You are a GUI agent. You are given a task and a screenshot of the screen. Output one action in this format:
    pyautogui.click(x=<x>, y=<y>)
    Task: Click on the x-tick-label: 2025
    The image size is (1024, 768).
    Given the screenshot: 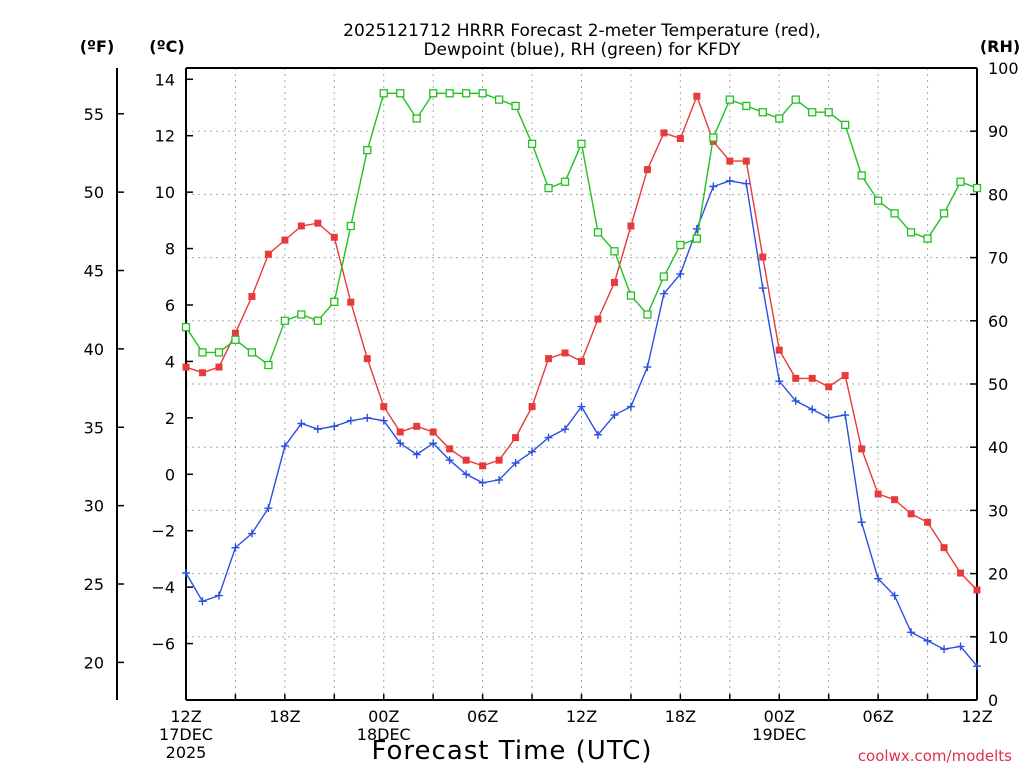 What is the action you would take?
    pyautogui.click(x=186, y=752)
    